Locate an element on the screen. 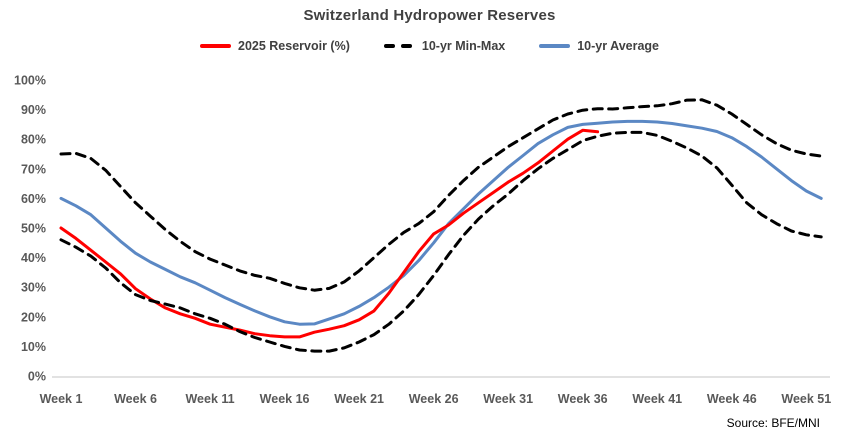  x-axis-tick-label: Week 21 is located at coordinates (359, 399).